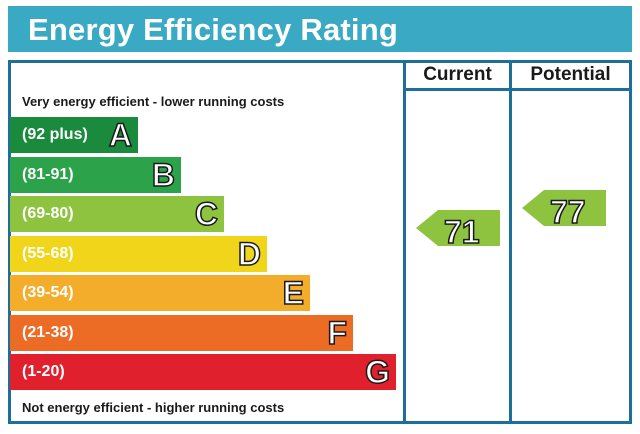 This screenshot has width=640, height=434. Describe the element at coordinates (48, 174) in the screenshot. I see `band-range-label: (81-91)` at that location.